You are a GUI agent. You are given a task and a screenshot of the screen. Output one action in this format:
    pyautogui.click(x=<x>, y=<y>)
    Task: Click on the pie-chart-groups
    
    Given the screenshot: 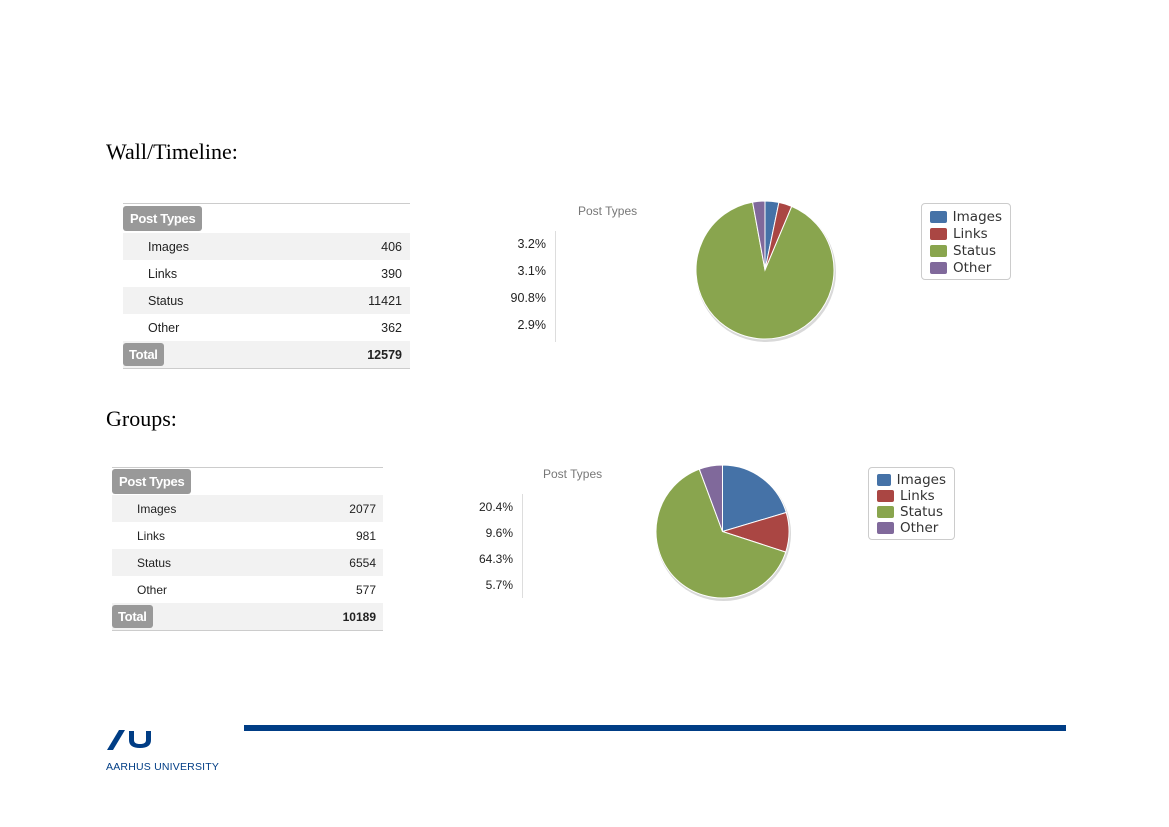 What is the action you would take?
    pyautogui.click(x=723, y=532)
    